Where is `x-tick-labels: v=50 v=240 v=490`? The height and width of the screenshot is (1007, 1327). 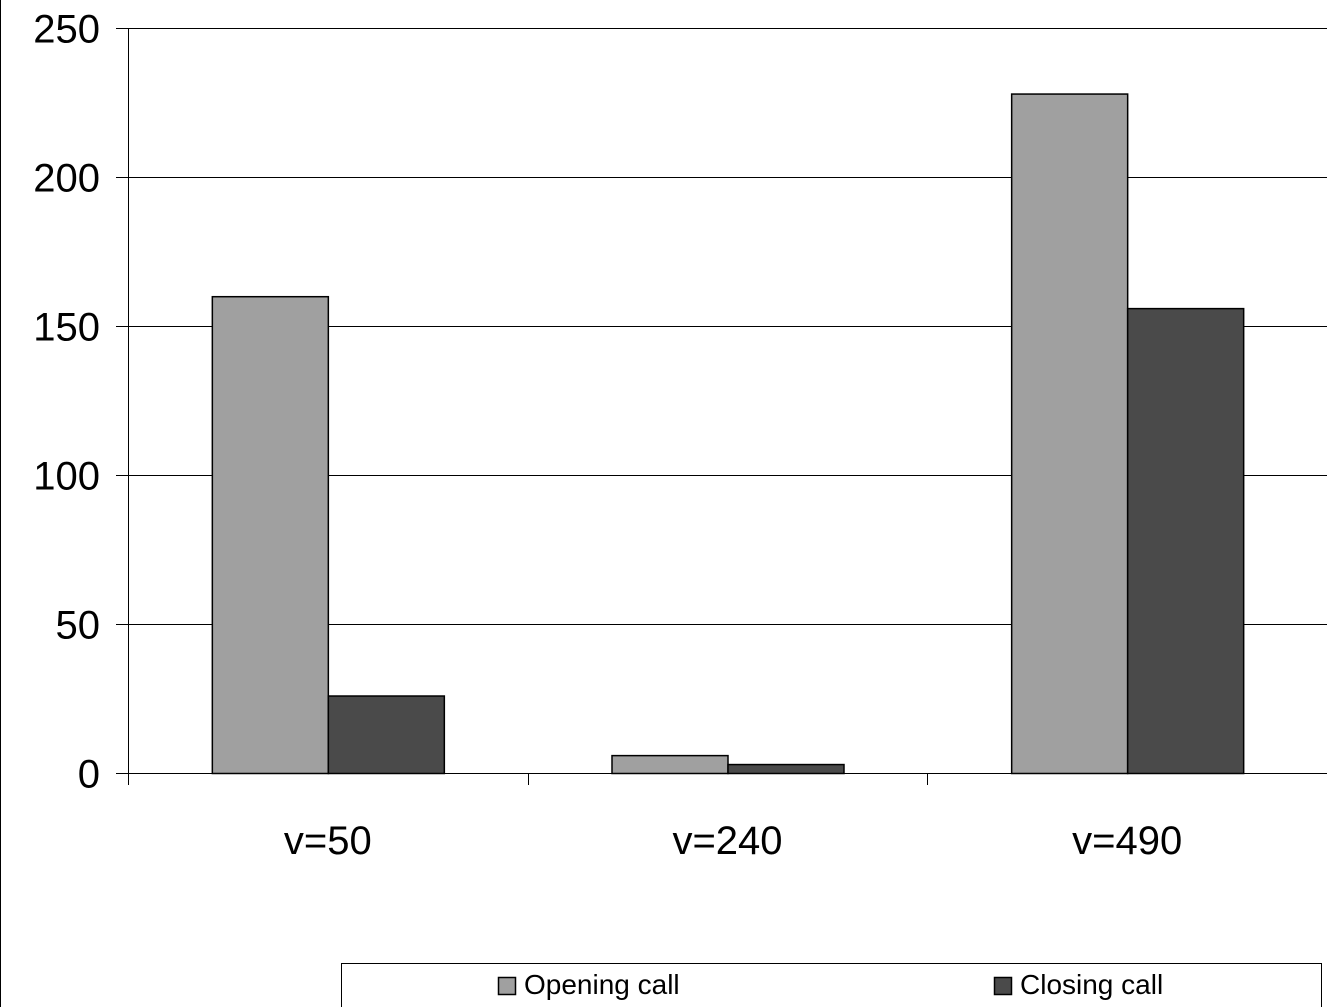
x-tick-labels: v=50 v=240 v=490 is located at coordinates (733, 841).